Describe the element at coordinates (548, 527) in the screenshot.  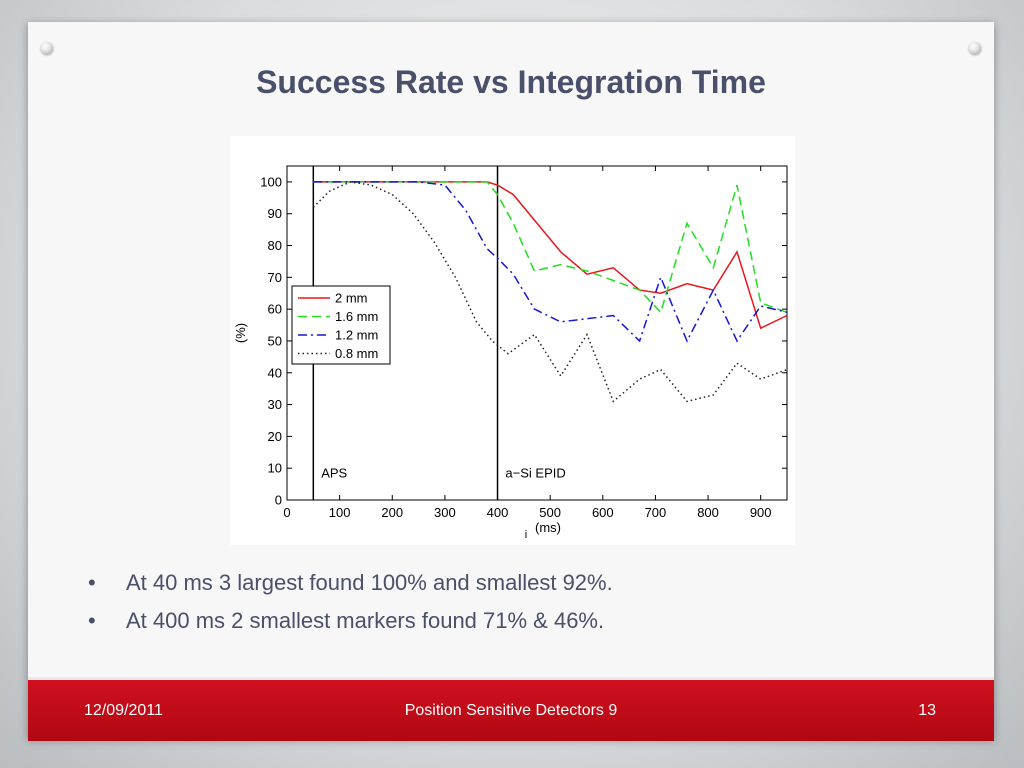
I see `x-axis-label: (ms)` at that location.